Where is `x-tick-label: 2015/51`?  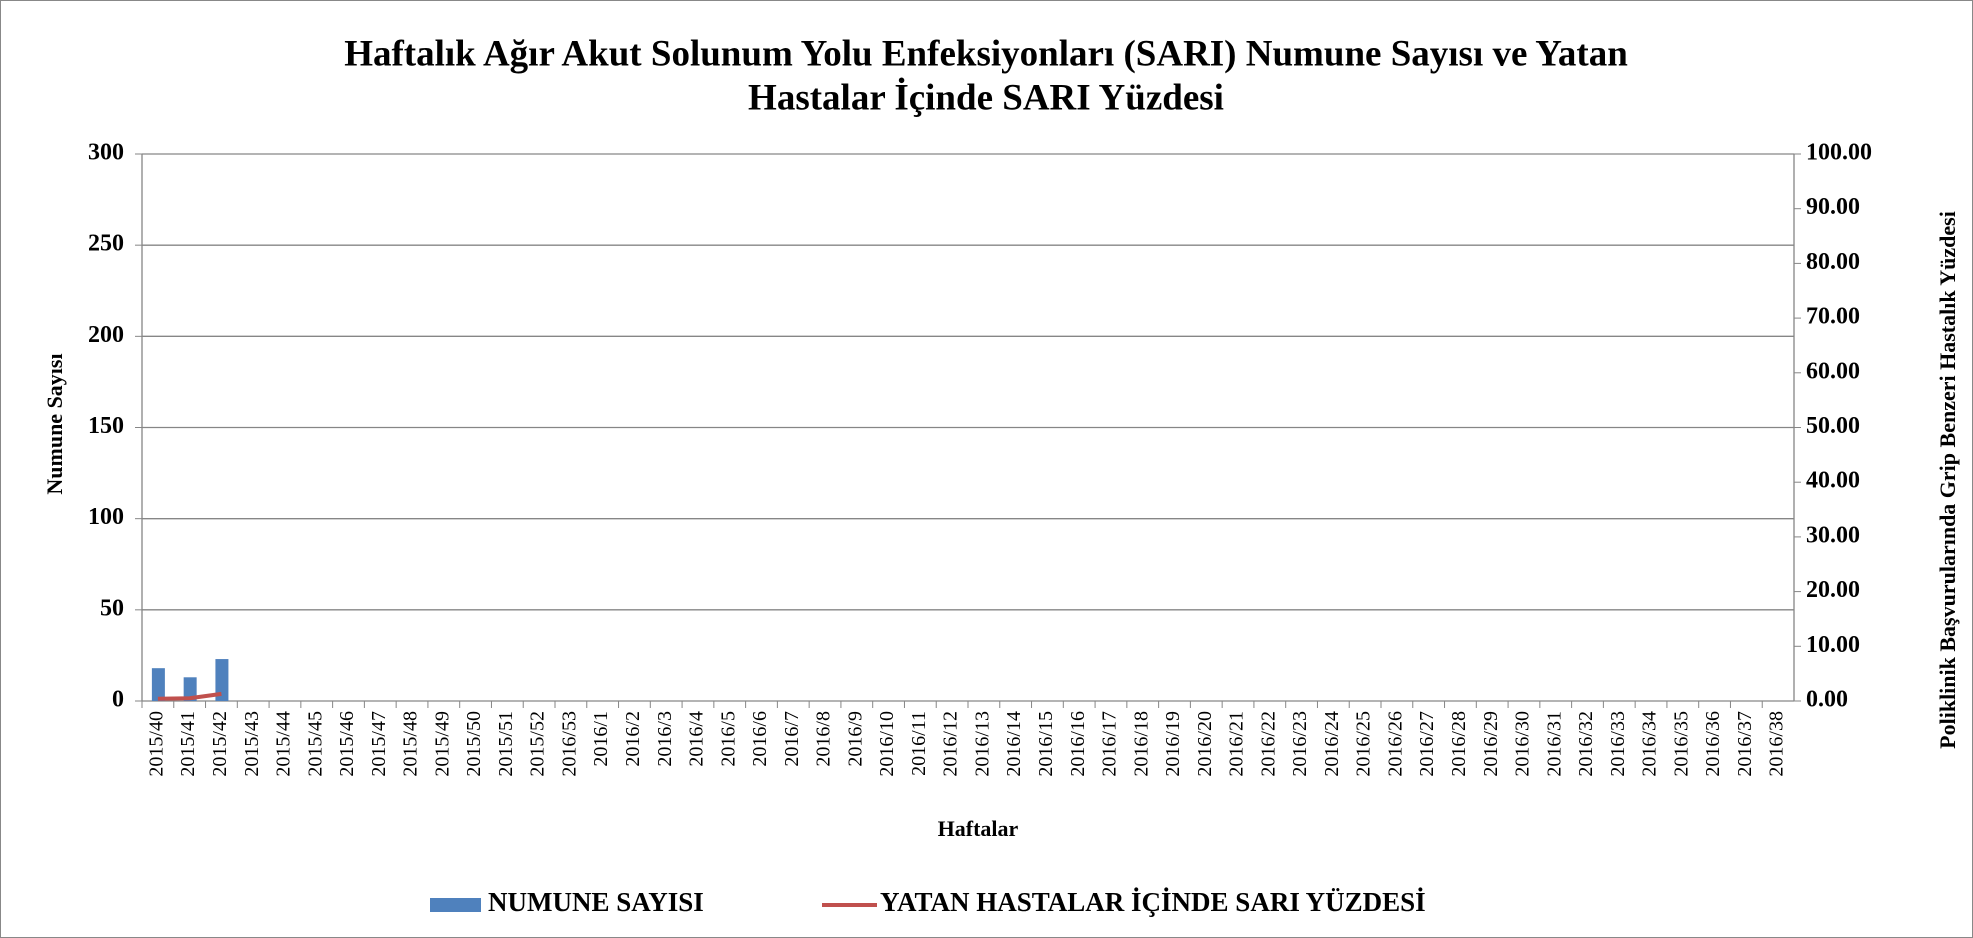
x-tick-label: 2015/51 is located at coordinates (506, 744).